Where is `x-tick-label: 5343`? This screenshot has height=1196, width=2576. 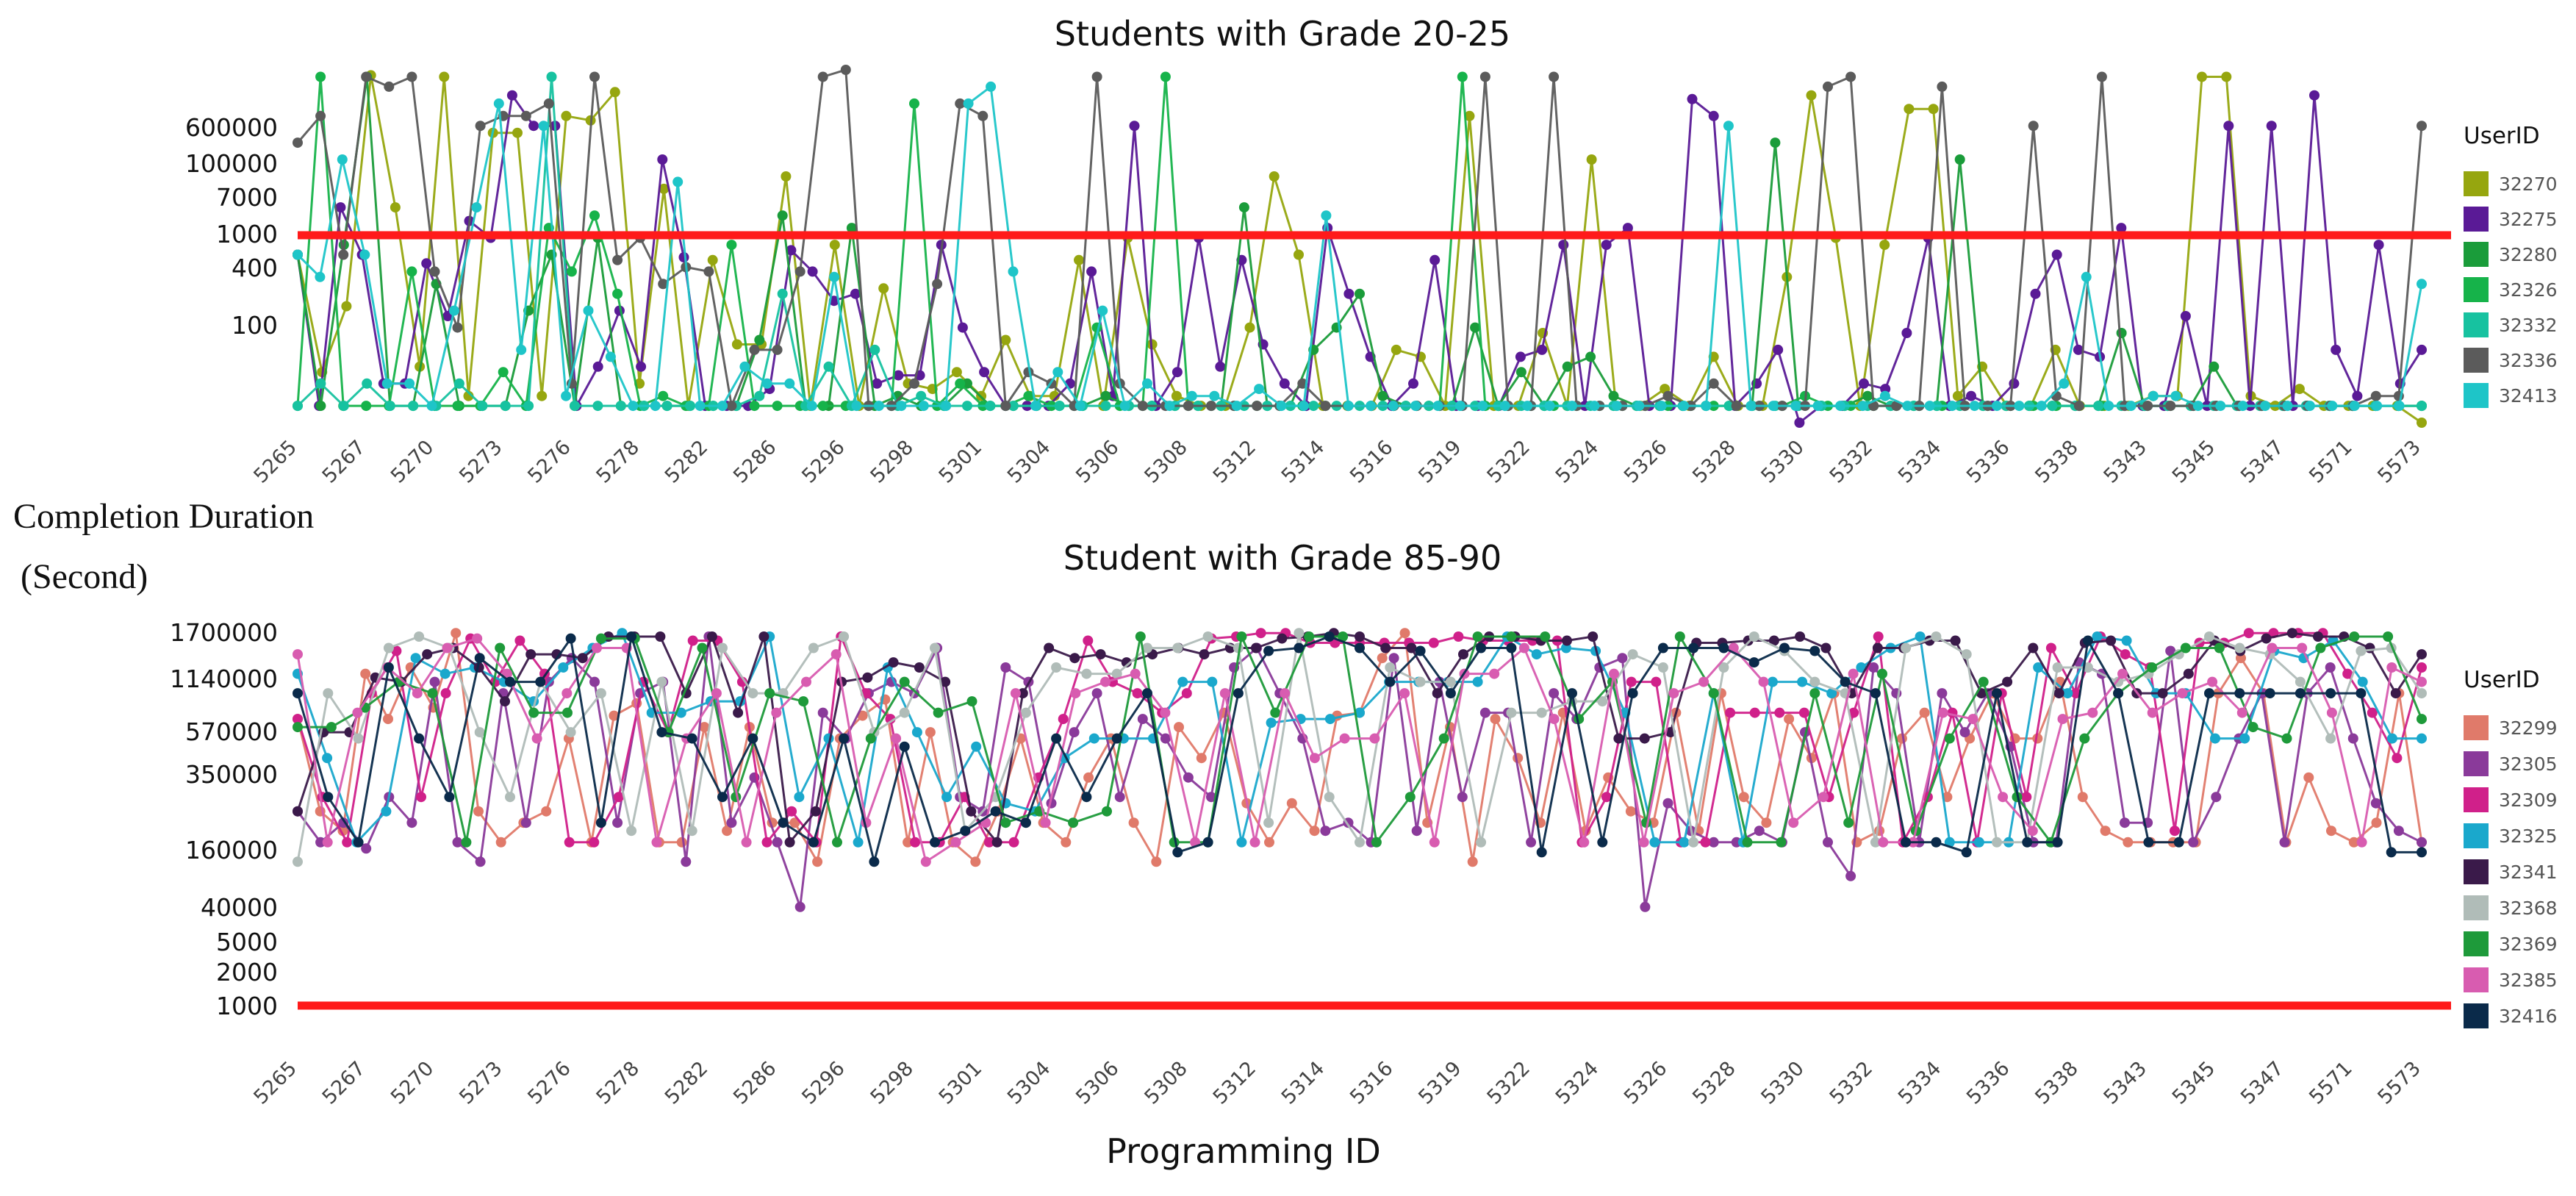
x-tick-label: 5343 is located at coordinates (2126, 462).